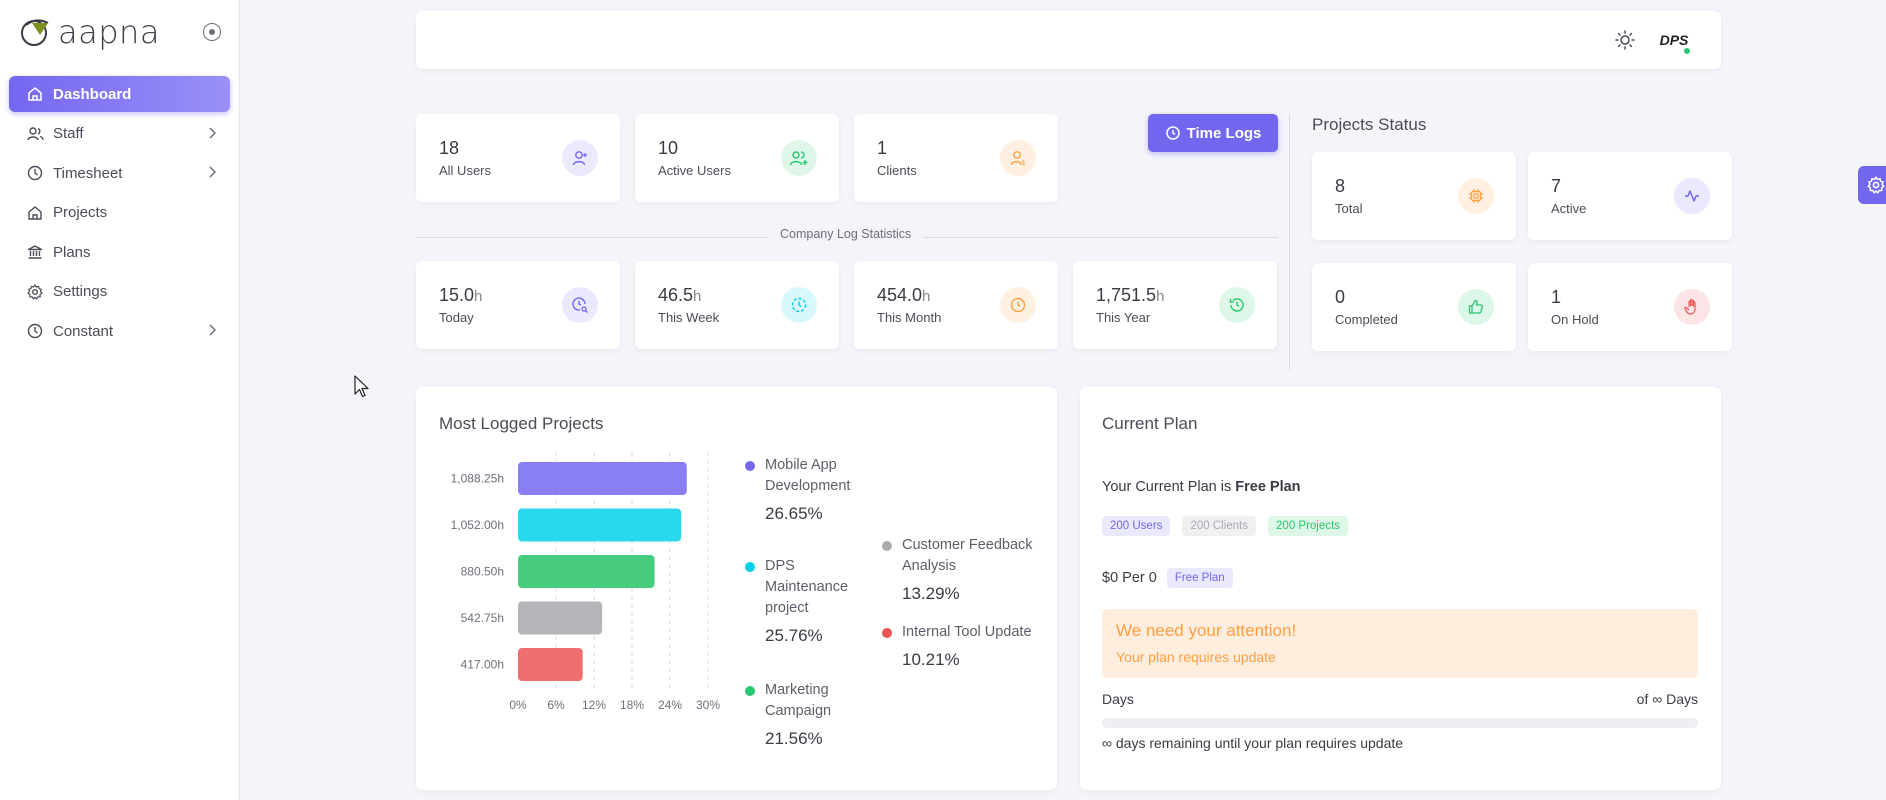 The width and height of the screenshot is (1886, 800). What do you see at coordinates (35, 213) in the screenshot?
I see `home-icon` at bounding box center [35, 213].